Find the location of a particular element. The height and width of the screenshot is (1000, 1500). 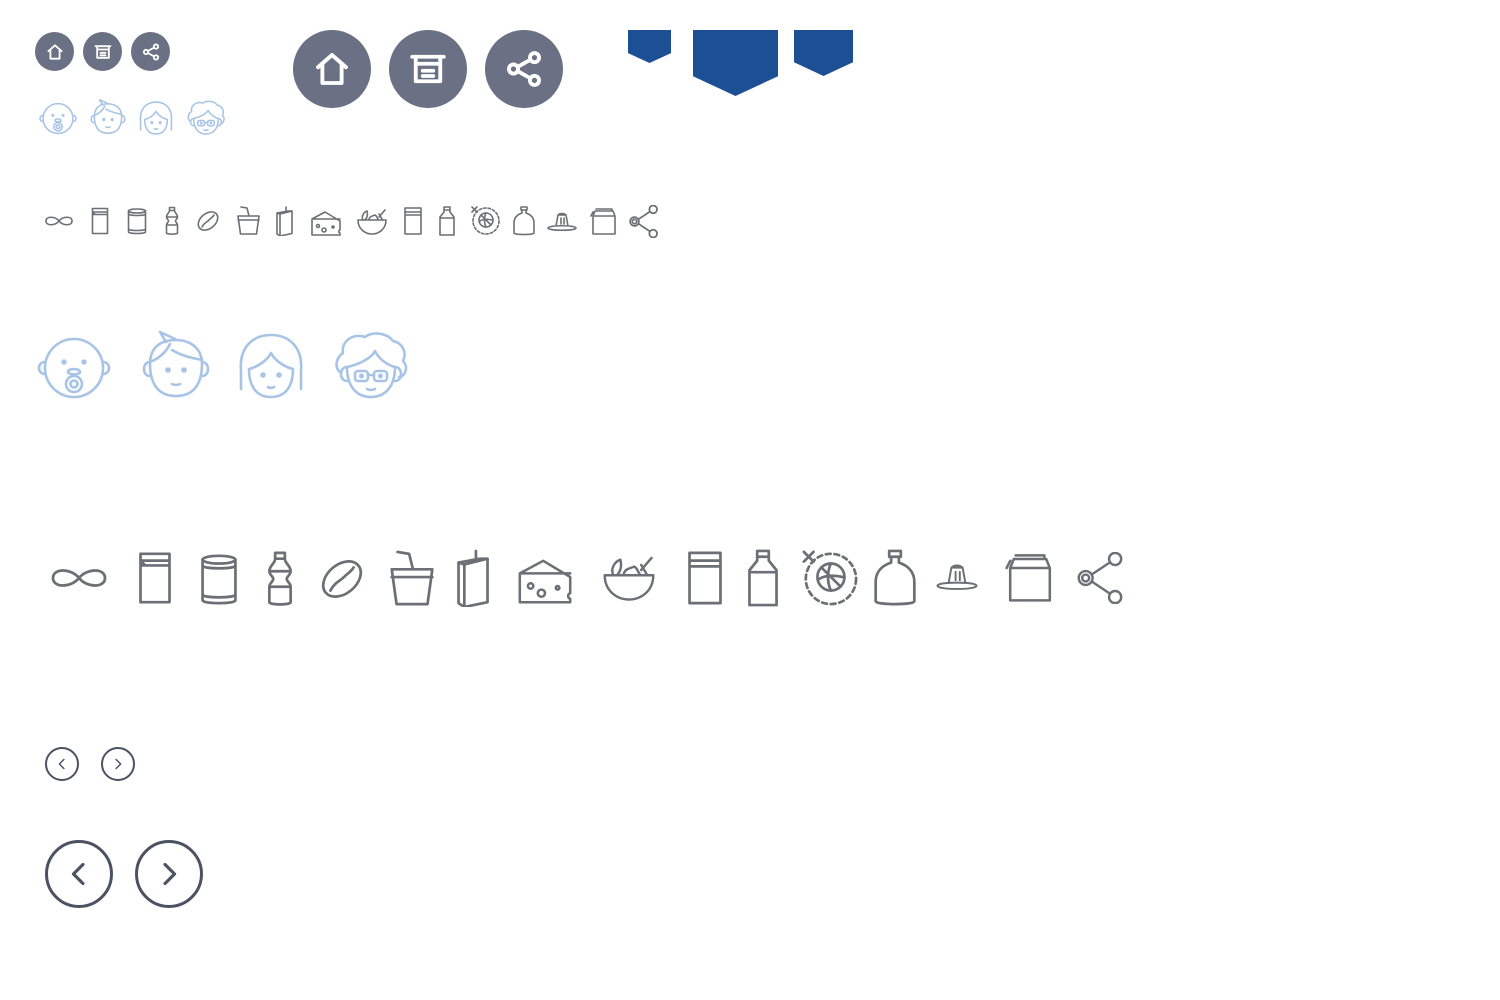

archive-button-large is located at coordinates (428, 69).